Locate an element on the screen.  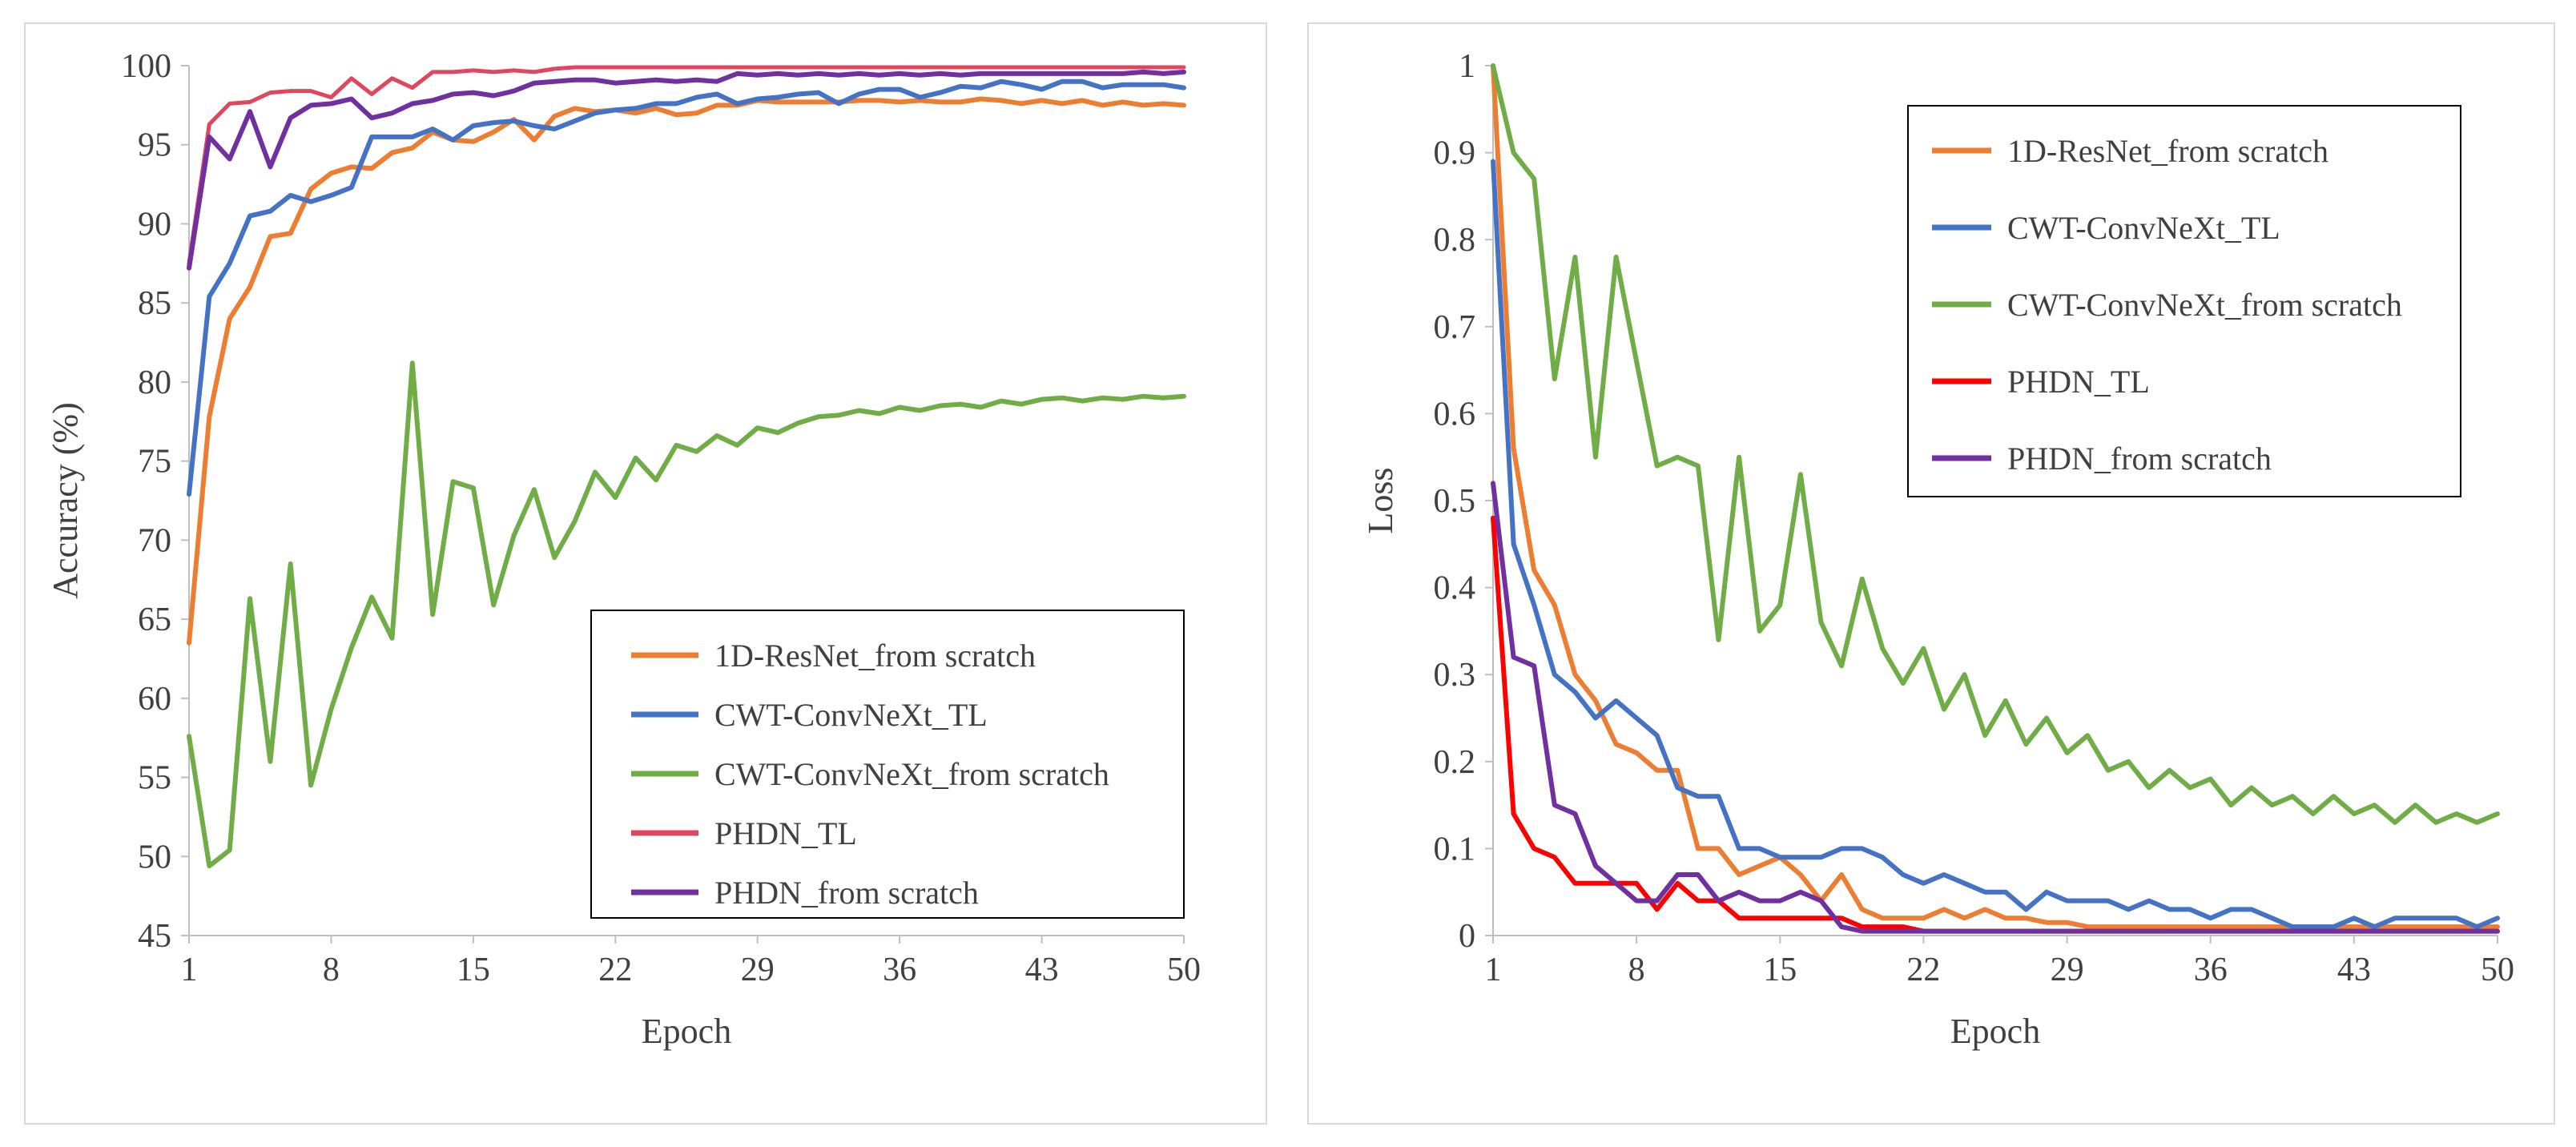
y-tick-label: 0.1 is located at coordinates (1455, 849).